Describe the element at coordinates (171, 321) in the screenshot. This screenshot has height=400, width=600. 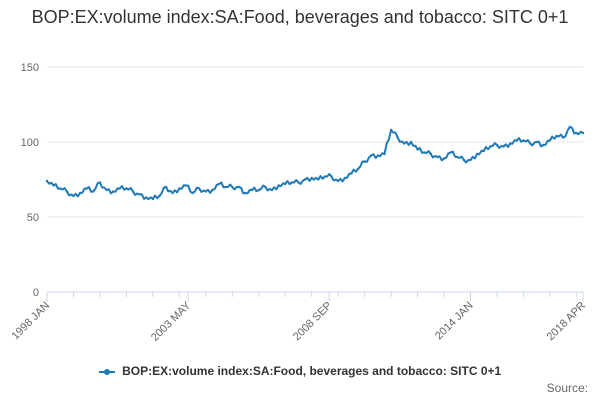
I see `x-tick-label: 2003 MAY` at that location.